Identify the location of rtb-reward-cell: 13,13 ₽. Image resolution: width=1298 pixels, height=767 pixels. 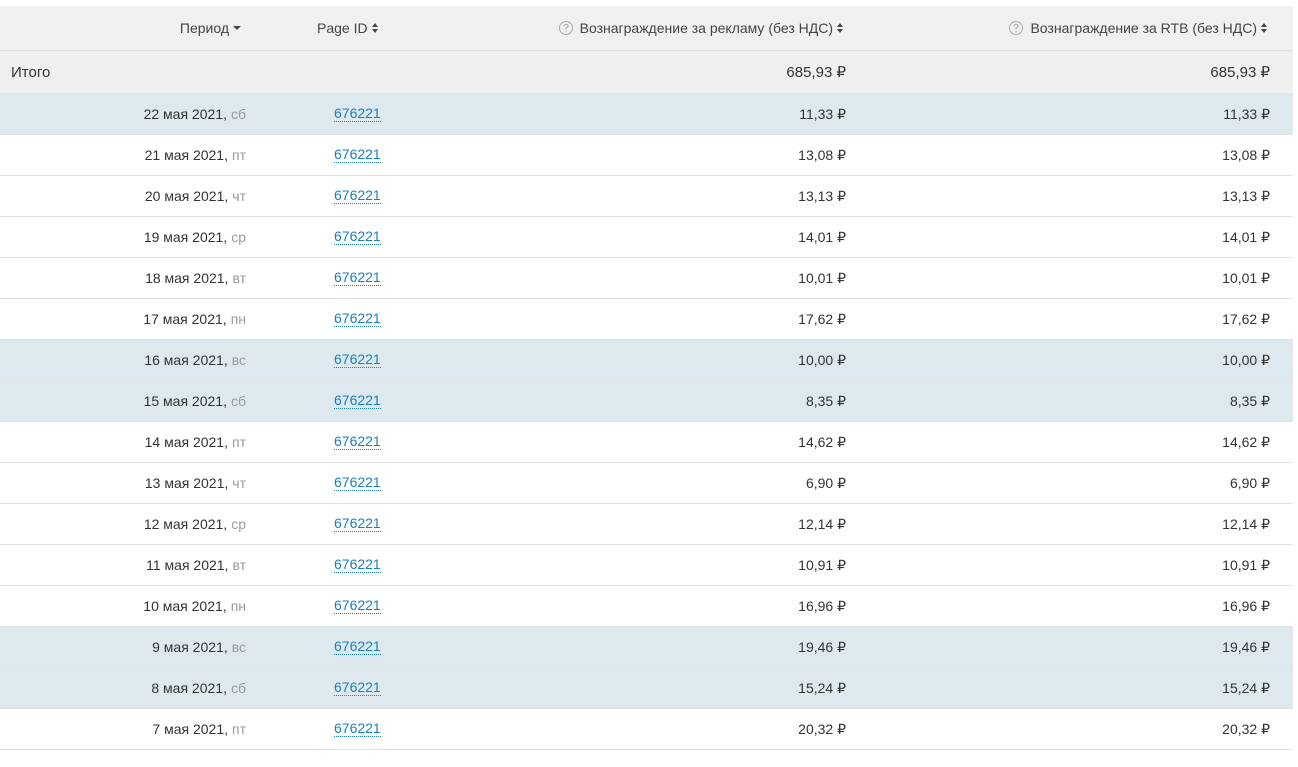
(1246, 195).